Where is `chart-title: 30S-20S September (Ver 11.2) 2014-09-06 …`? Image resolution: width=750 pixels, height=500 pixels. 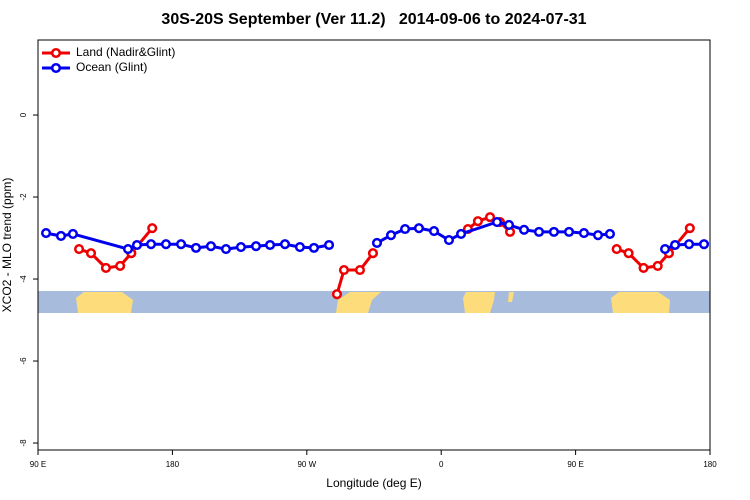 chart-title: 30S-20S September (Ver 11.2) 2014-09-06 … is located at coordinates (373, 19).